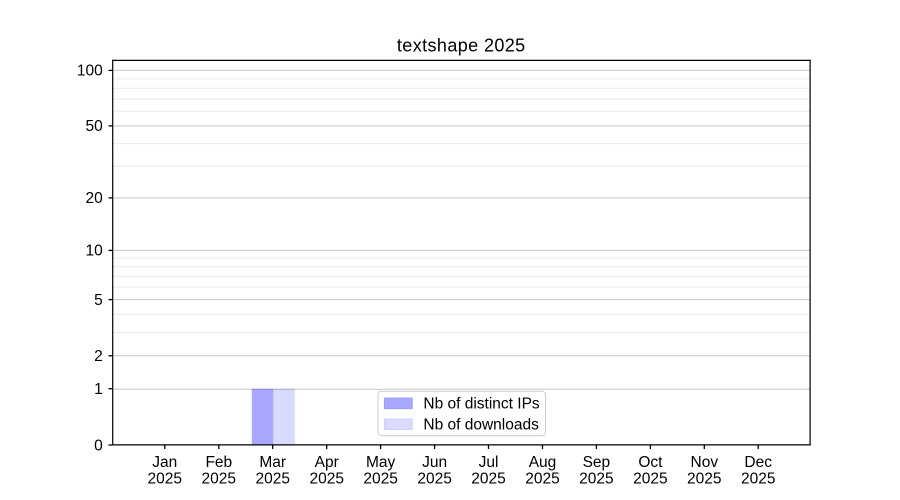 This screenshot has width=900, height=500. What do you see at coordinates (90, 71) in the screenshot?
I see `svg-text: 100` at bounding box center [90, 71].